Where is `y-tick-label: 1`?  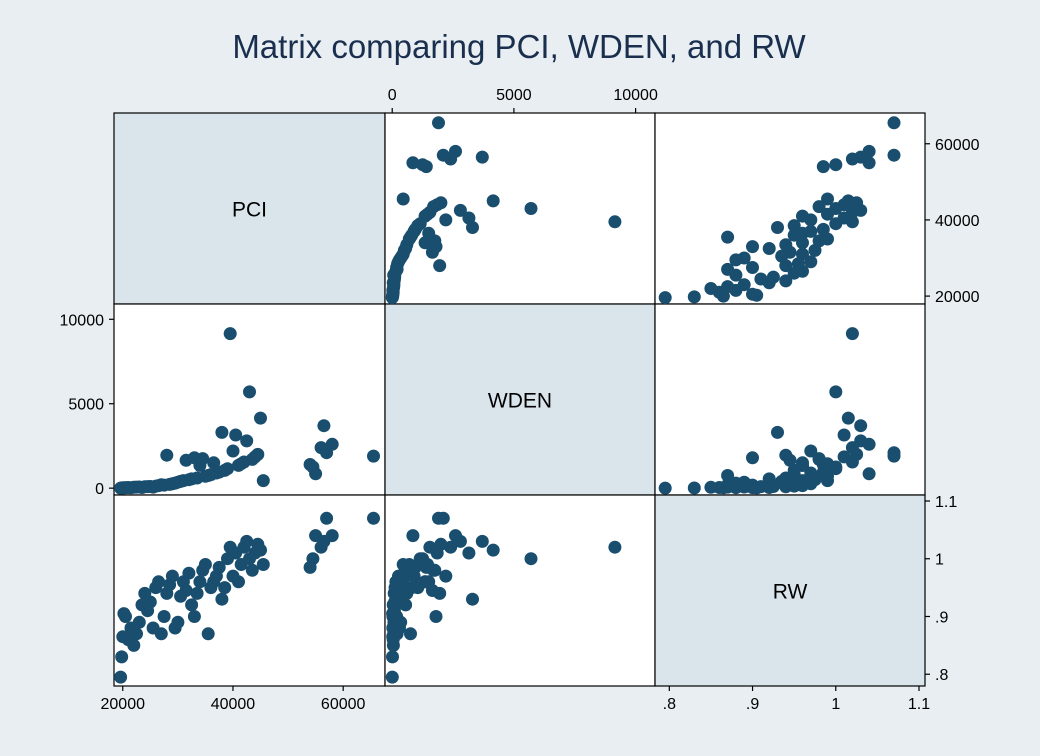 y-tick-label: 1 is located at coordinates (939, 560).